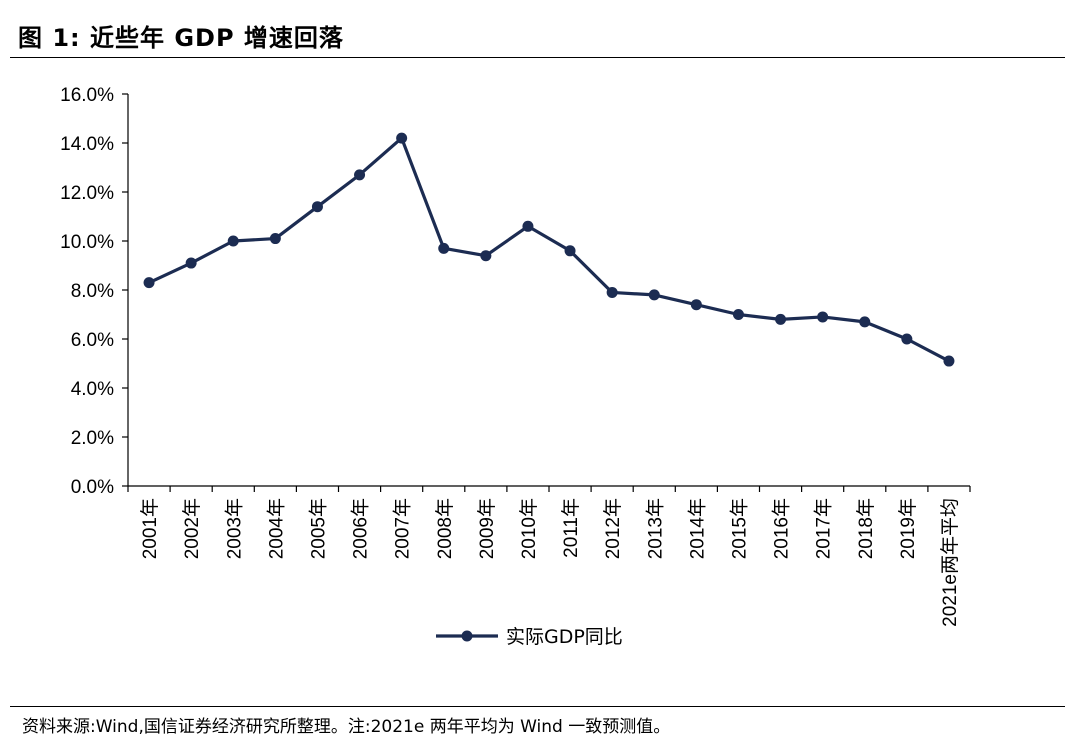 The width and height of the screenshot is (1080, 753). Describe the element at coordinates (92, 340) in the screenshot. I see `y-tick-label: 6.0%` at that location.